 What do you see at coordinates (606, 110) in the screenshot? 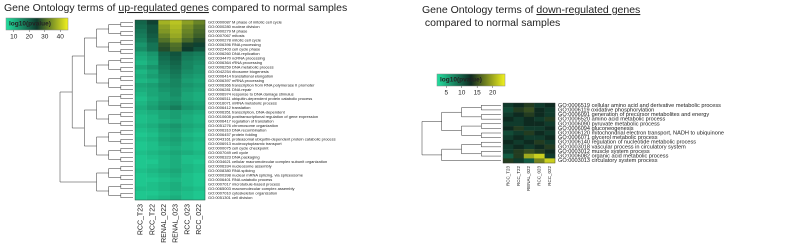
I see `row-label: GO:0006119 oxidative phosphorylation` at bounding box center [606, 110].